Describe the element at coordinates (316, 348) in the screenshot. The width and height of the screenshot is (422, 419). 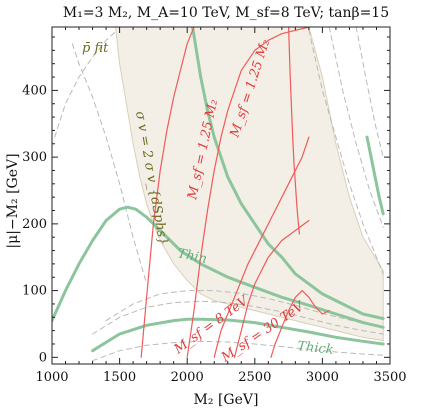
I see `annotation-thick: Thick` at that location.